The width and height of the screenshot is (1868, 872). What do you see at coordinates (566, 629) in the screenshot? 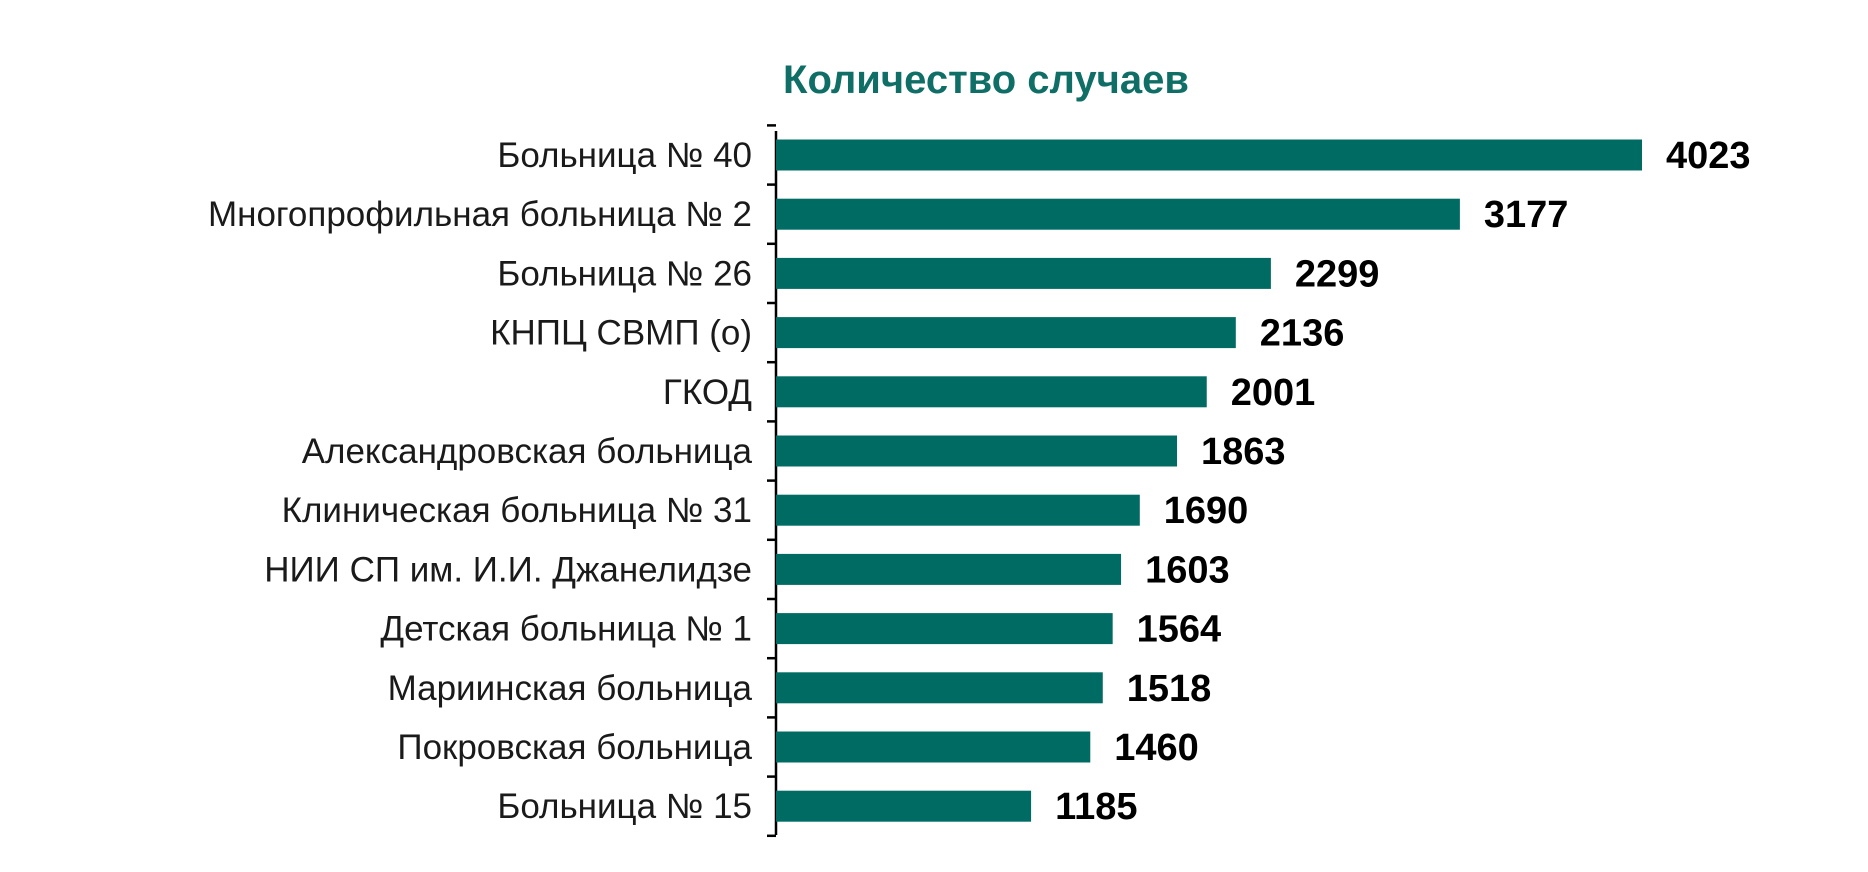
I see `category-label: Детская больница № 1` at bounding box center [566, 629].